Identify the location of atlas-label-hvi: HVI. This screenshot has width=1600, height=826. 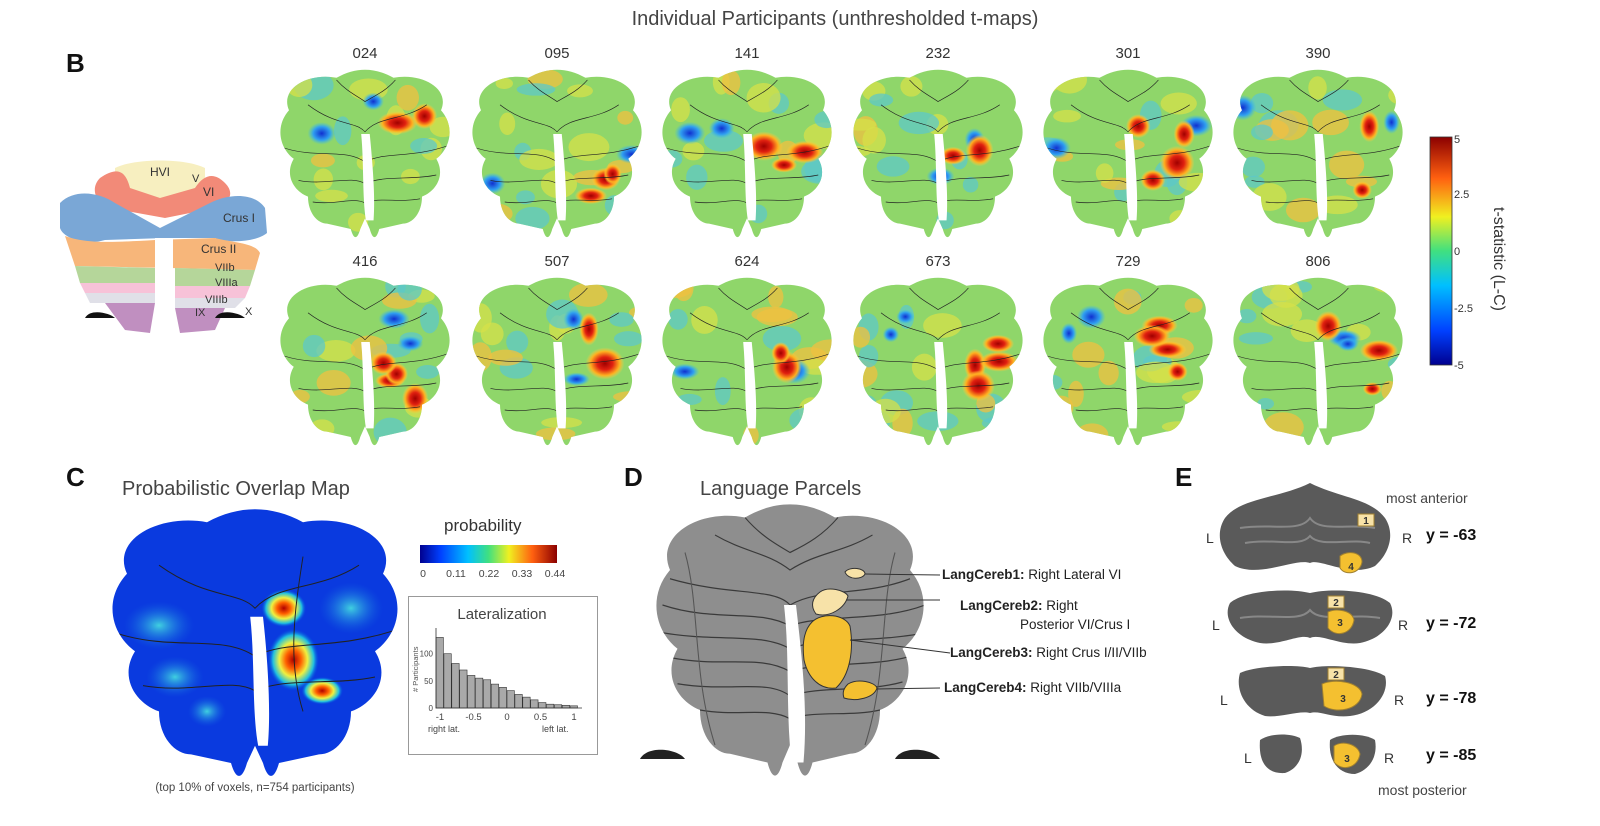
(160, 172).